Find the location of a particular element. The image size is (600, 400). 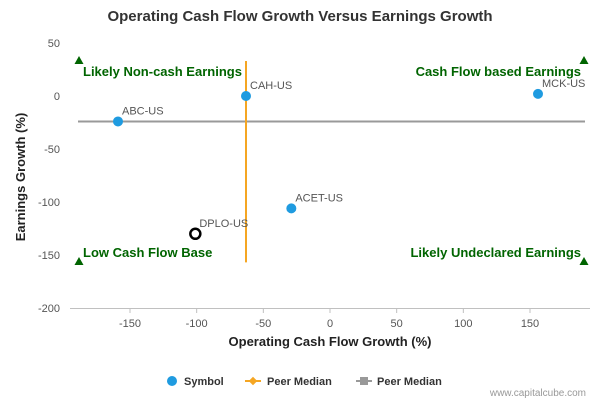

point-label: ABC-US is located at coordinates (143, 111).